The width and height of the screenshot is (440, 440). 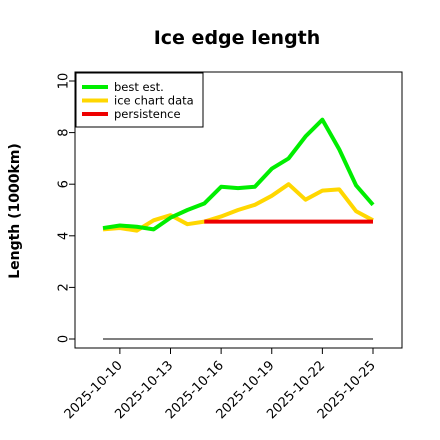 What do you see at coordinates (147, 114) in the screenshot?
I see `legend-label: persistence` at bounding box center [147, 114].